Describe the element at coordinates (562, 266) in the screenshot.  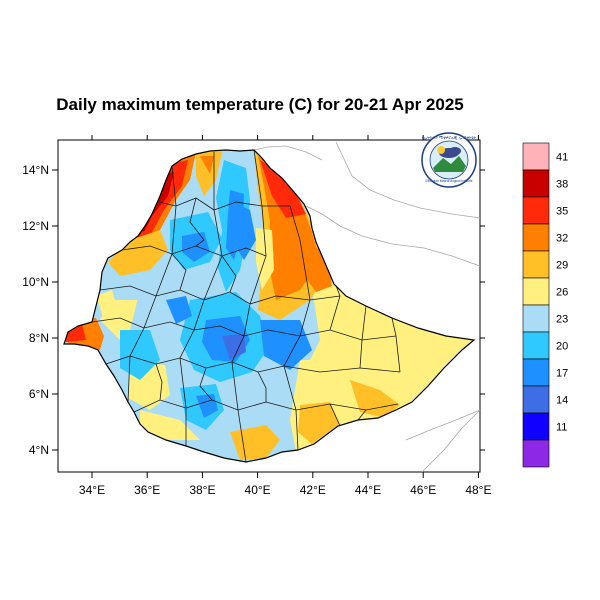
I see `colorbar-label: 29` at that location.